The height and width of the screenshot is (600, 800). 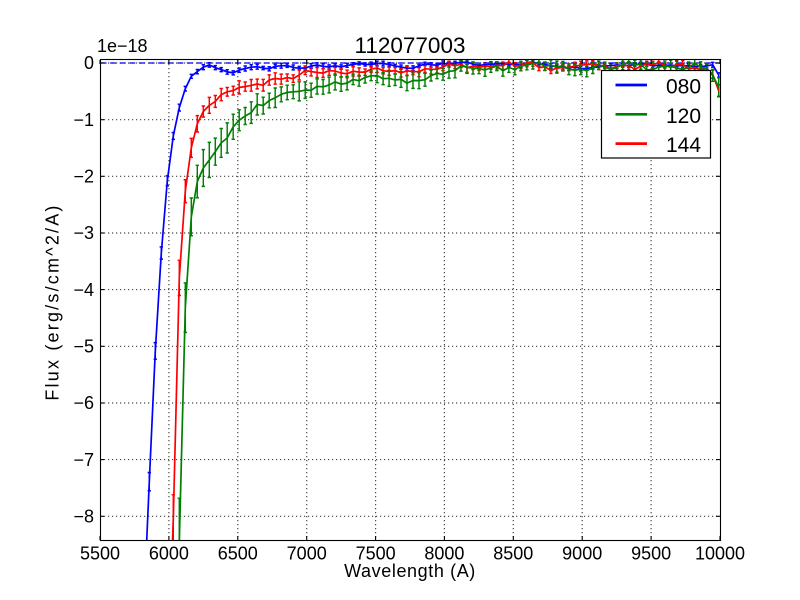 I want to click on svg-text: −7, so click(x=83, y=460).